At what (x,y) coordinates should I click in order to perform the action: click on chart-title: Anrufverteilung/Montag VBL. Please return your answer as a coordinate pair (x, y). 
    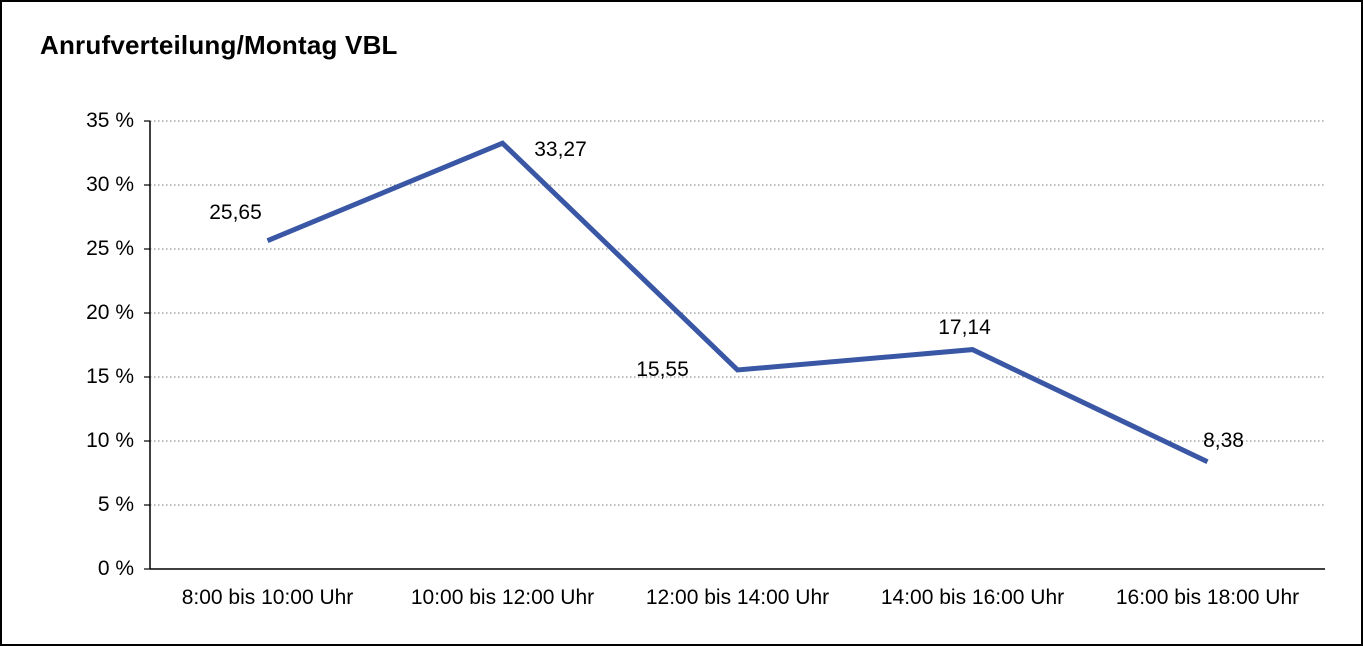
    Looking at the image, I should click on (219, 45).